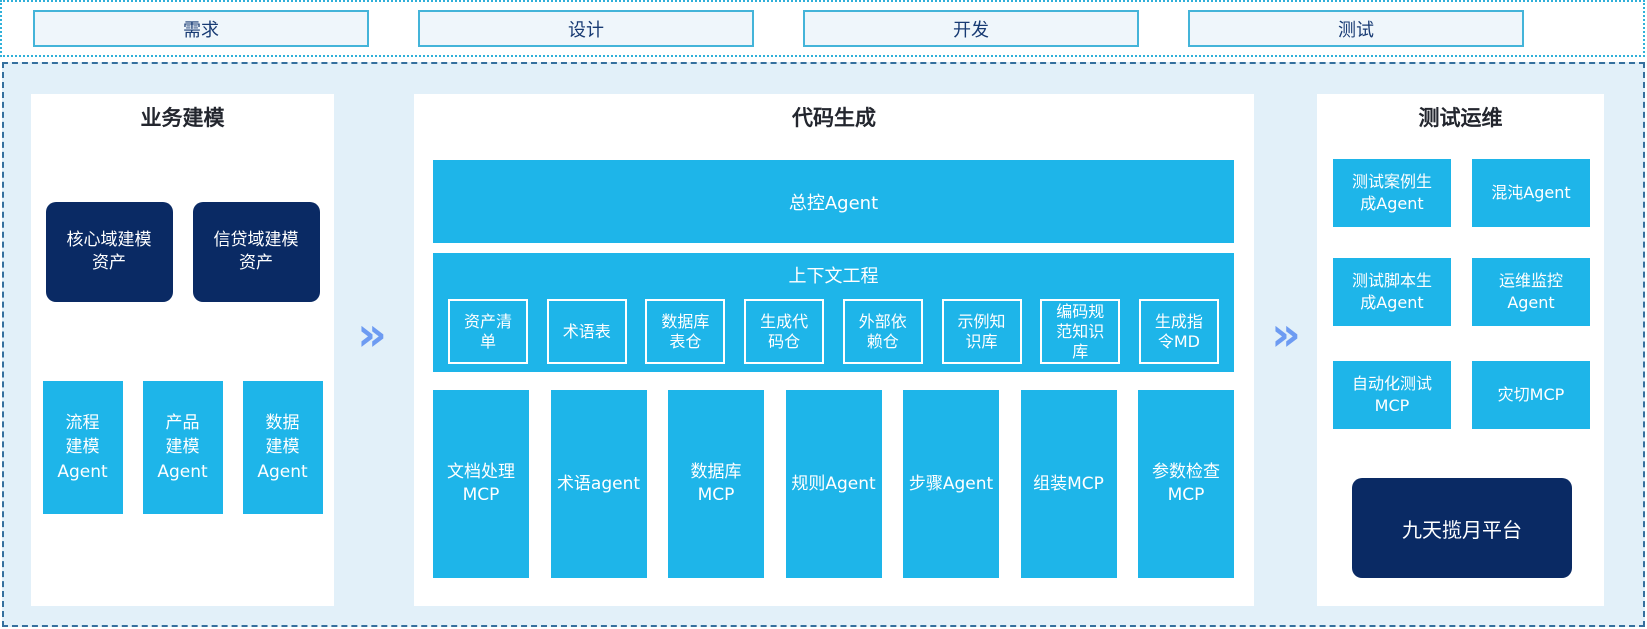 The height and width of the screenshot is (629, 1647). I want to click on external-deps-repo-box: 外部依 赖仓, so click(882, 331).